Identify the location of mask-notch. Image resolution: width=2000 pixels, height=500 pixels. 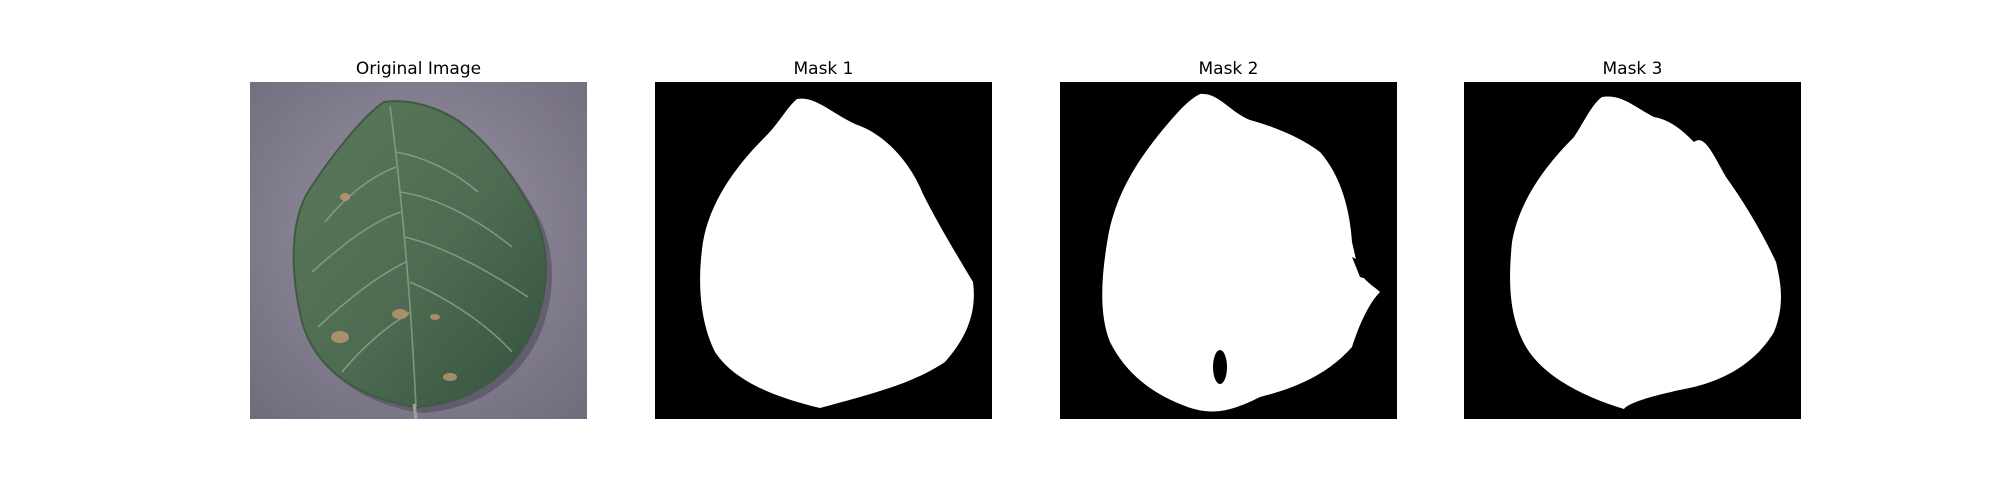
(1365, 269).